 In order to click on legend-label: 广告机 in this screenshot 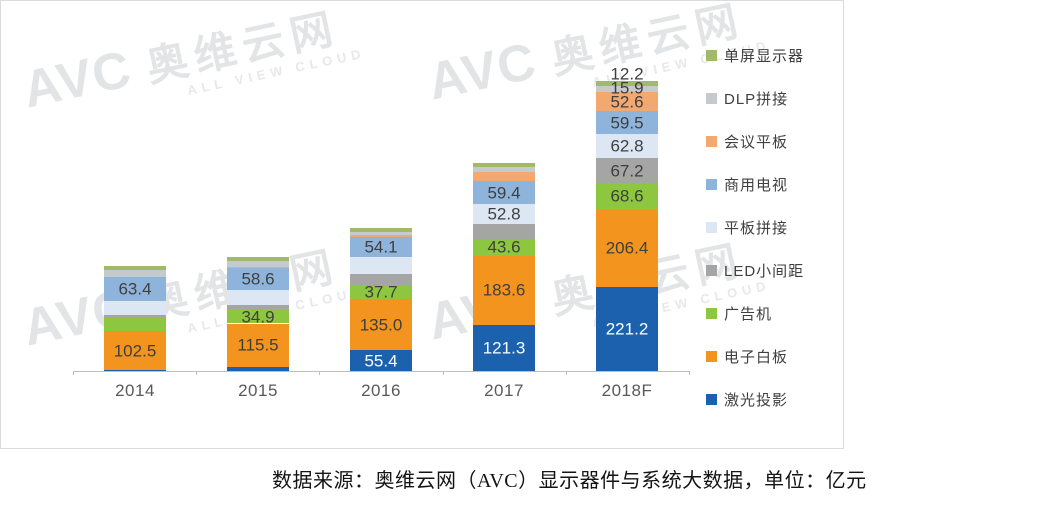, I will do `click(748, 314)`.